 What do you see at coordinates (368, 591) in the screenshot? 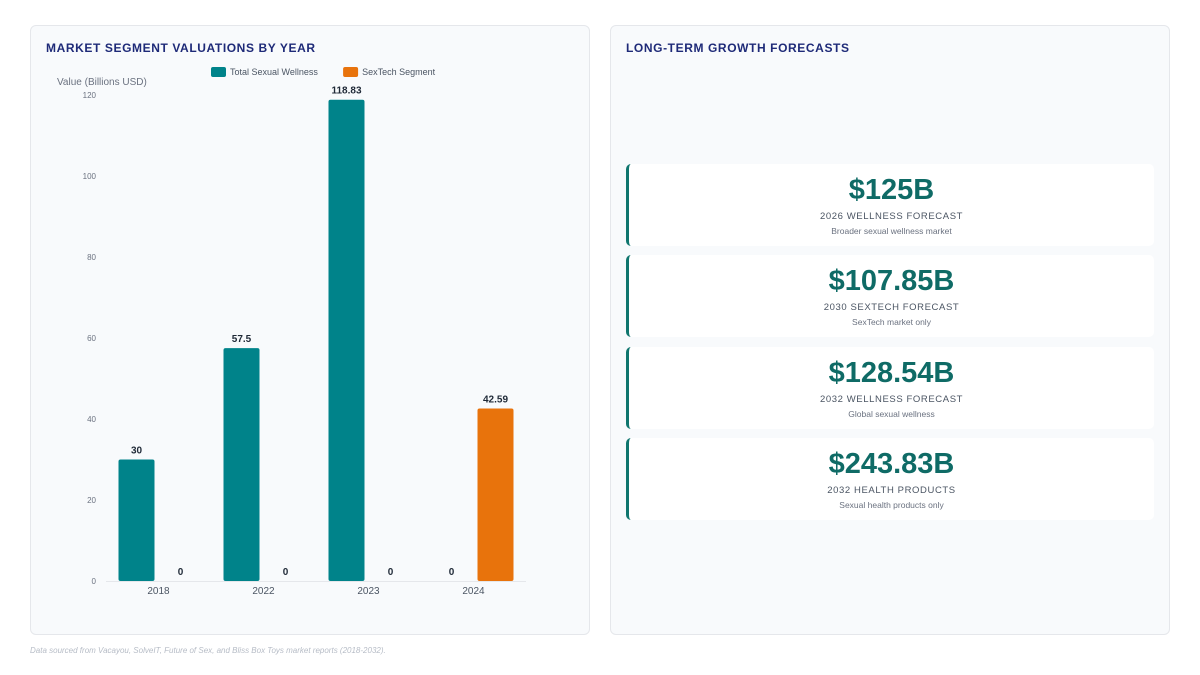
I see `x-tick-label: 2023` at bounding box center [368, 591].